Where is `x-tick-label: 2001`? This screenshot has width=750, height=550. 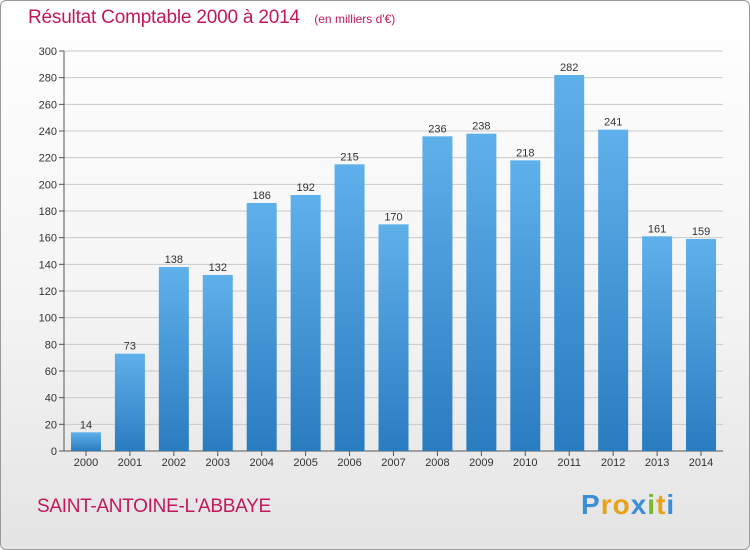
x-tick-label: 2001 is located at coordinates (130, 463).